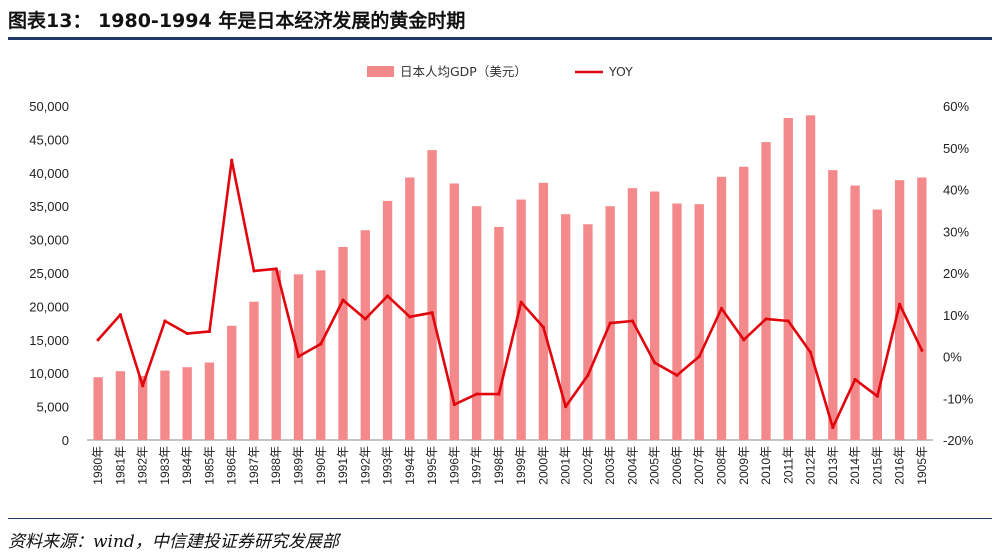 This screenshot has height=556, width=1000. Describe the element at coordinates (49, 373) in the screenshot. I see `y-left-tick-label: 10,000` at that location.